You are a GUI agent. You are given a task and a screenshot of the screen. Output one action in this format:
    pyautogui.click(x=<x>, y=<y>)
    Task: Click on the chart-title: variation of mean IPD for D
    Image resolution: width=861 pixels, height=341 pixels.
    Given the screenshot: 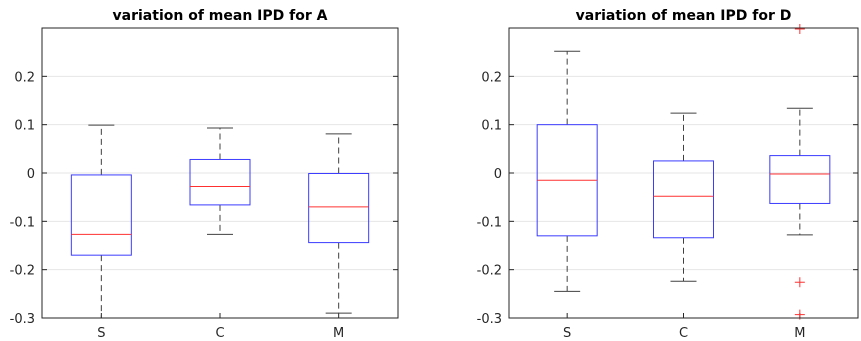 What is the action you would take?
    pyautogui.click(x=684, y=16)
    